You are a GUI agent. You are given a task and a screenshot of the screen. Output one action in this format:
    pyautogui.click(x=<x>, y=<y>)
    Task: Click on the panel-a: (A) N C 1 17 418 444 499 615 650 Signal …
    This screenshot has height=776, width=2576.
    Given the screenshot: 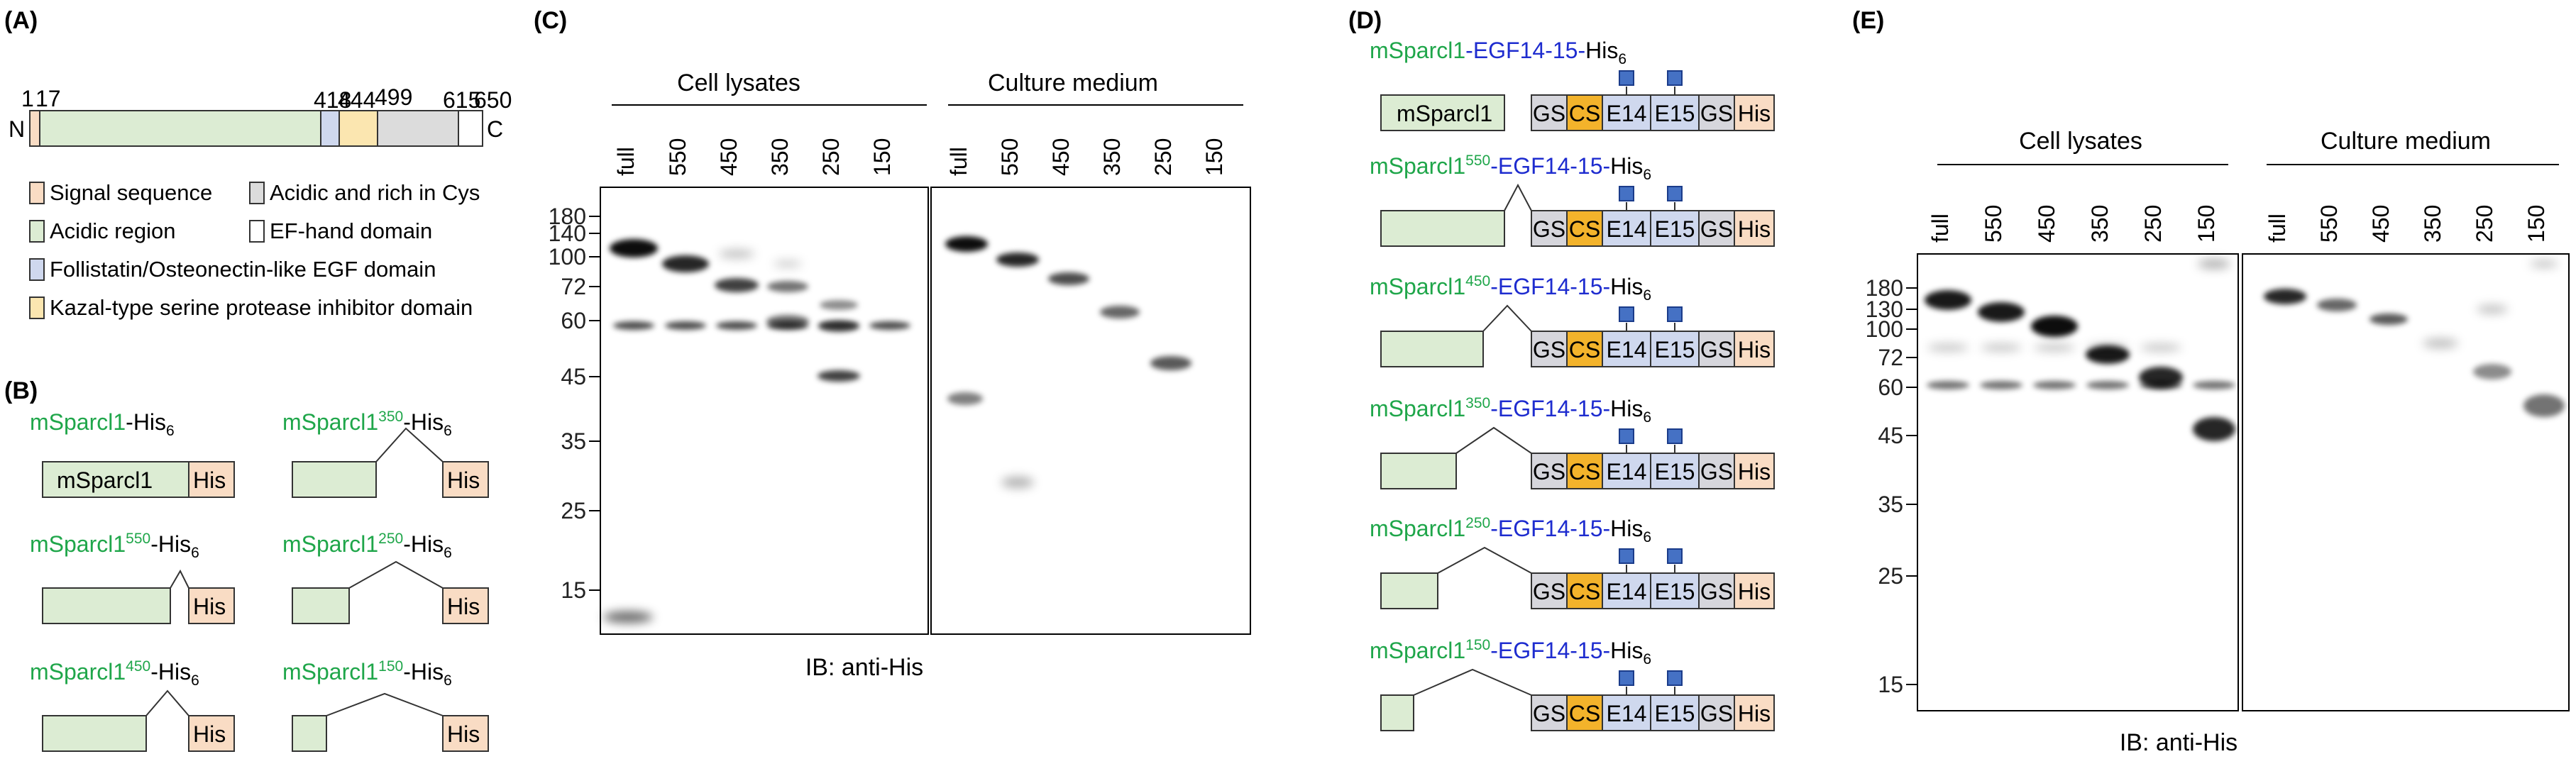 What is the action you would take?
    pyautogui.click(x=258, y=163)
    